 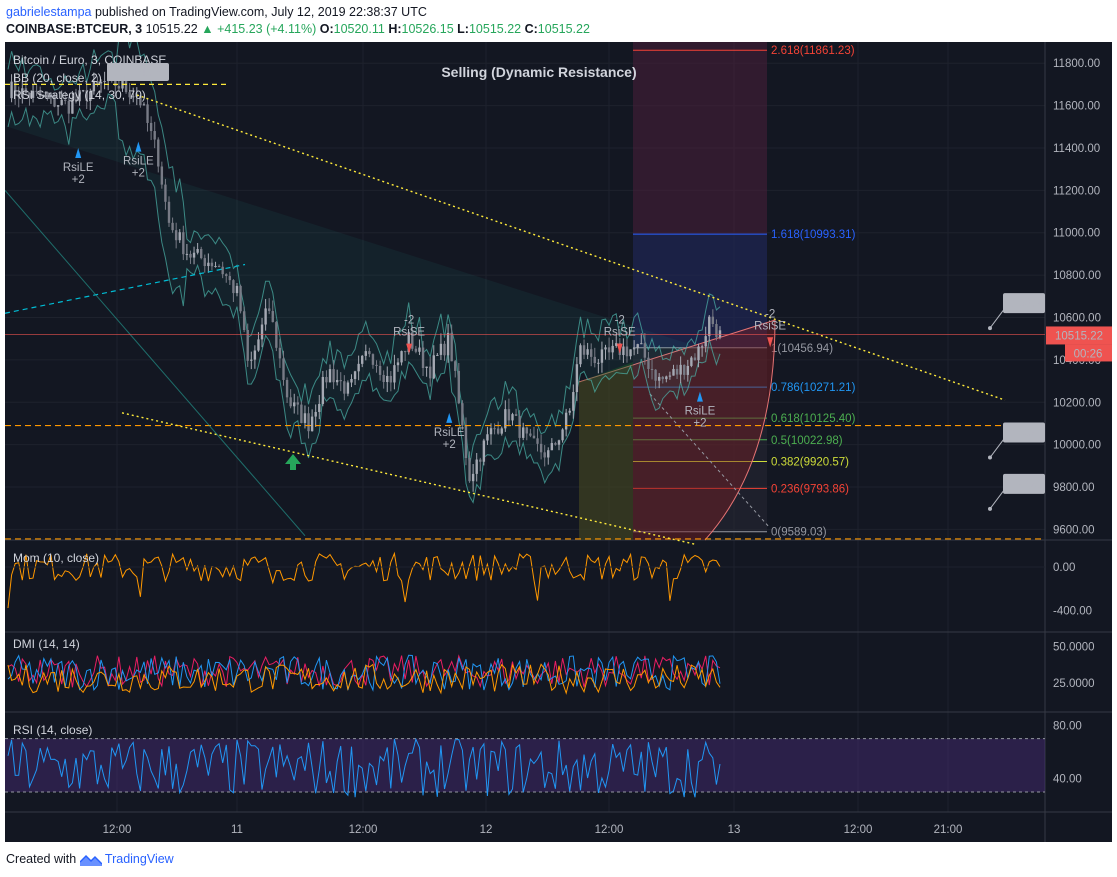 What do you see at coordinates (359, 29) in the screenshot?
I see `open-value: 10520.11` at bounding box center [359, 29].